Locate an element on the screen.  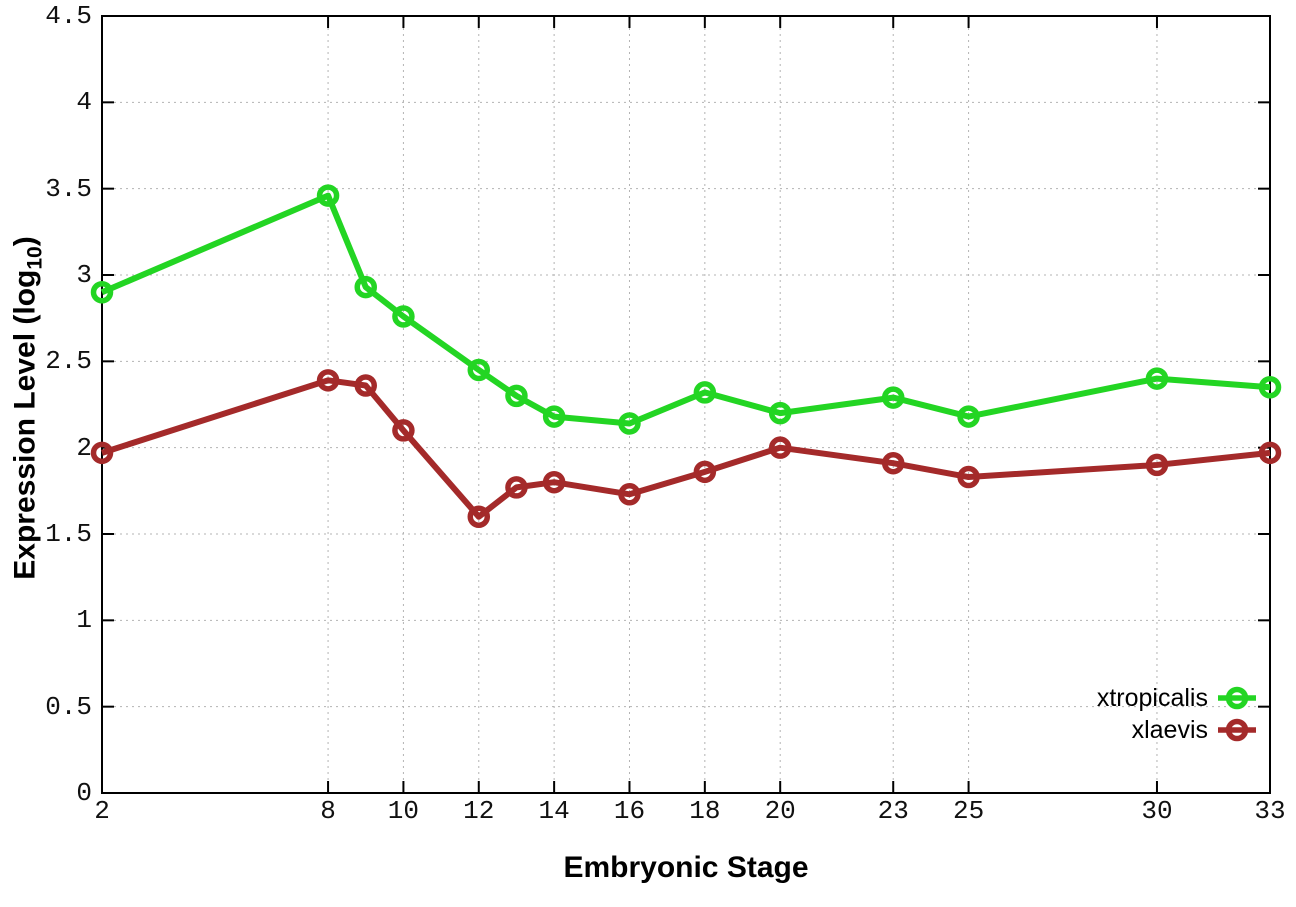
y-tick-label-3.5: 3.5 is located at coordinates (68, 188).